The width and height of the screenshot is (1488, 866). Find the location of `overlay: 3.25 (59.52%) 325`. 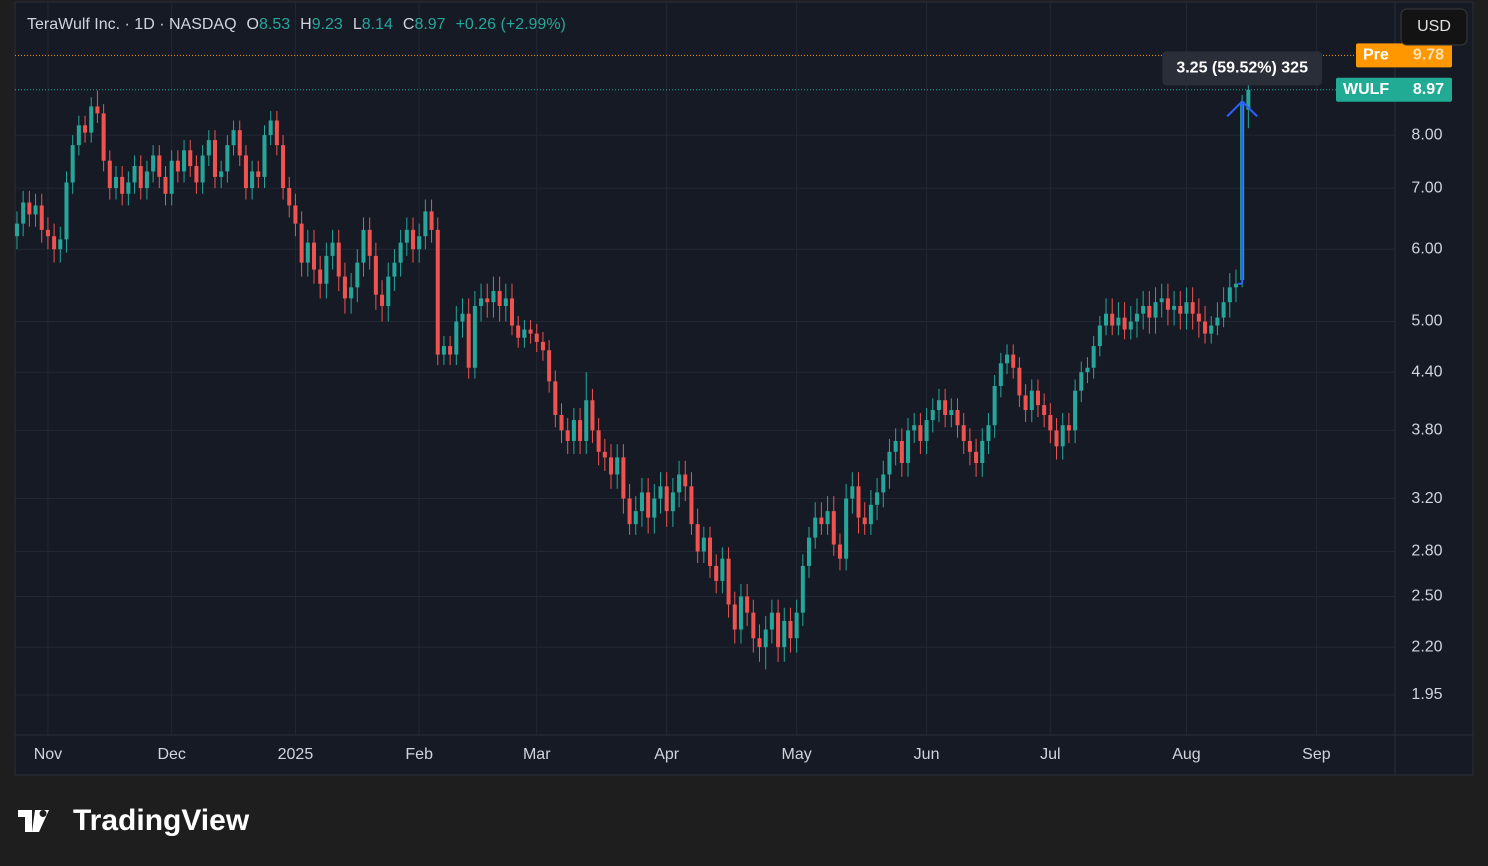

overlay: 3.25 (59.52%) 325 is located at coordinates (1242, 168).